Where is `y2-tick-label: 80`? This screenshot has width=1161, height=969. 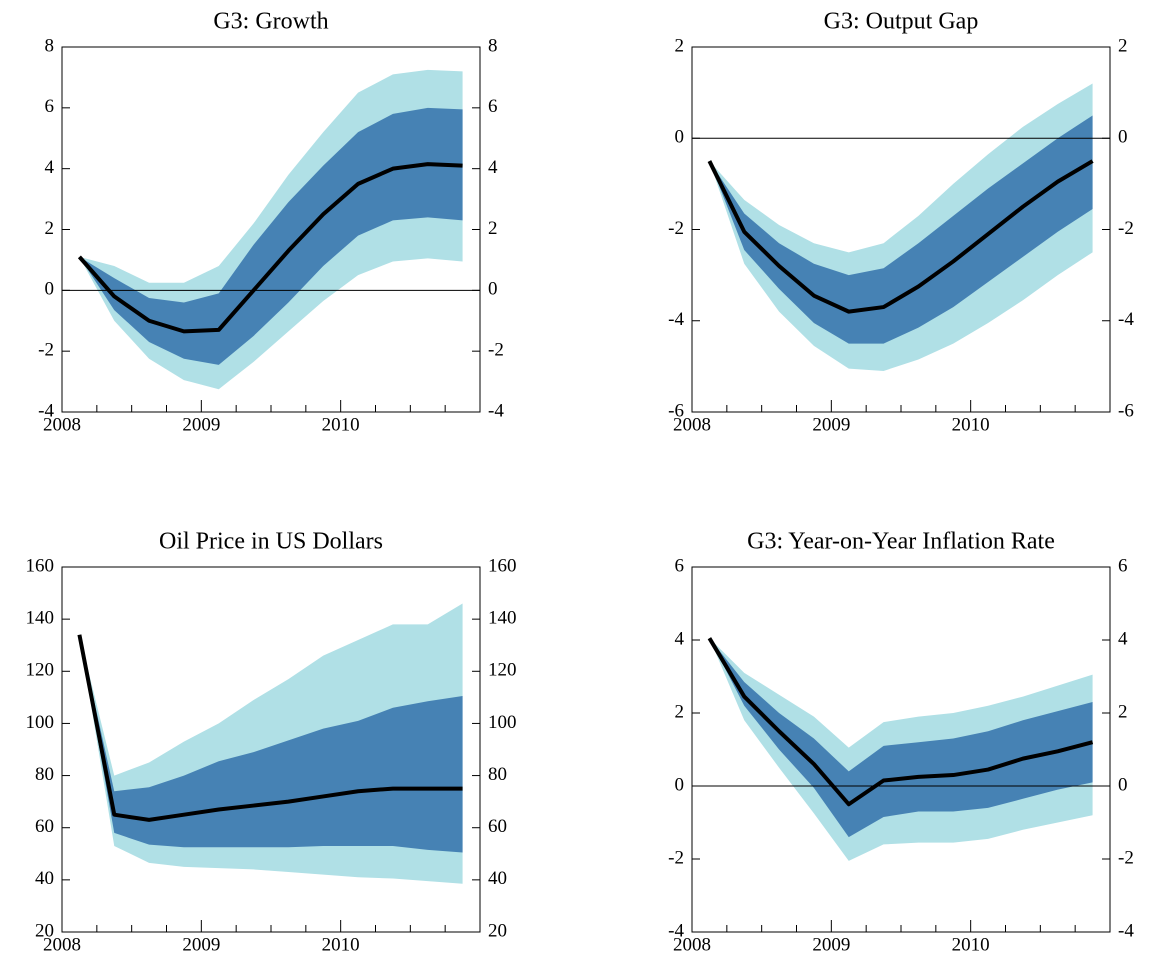 y2-tick-label: 80 is located at coordinates (497, 774).